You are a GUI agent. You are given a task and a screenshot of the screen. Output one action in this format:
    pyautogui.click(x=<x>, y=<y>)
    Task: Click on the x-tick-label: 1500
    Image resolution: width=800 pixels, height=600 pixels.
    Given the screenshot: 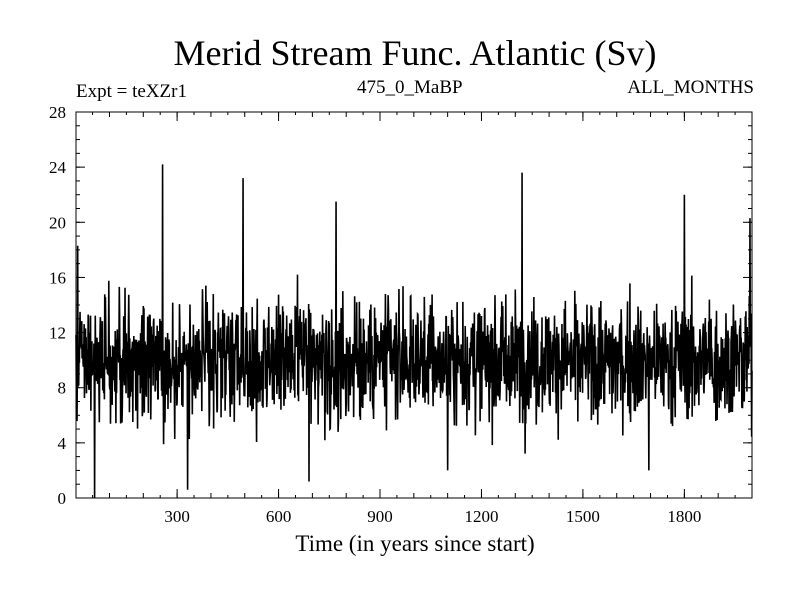 What is the action you would take?
    pyautogui.click(x=583, y=516)
    